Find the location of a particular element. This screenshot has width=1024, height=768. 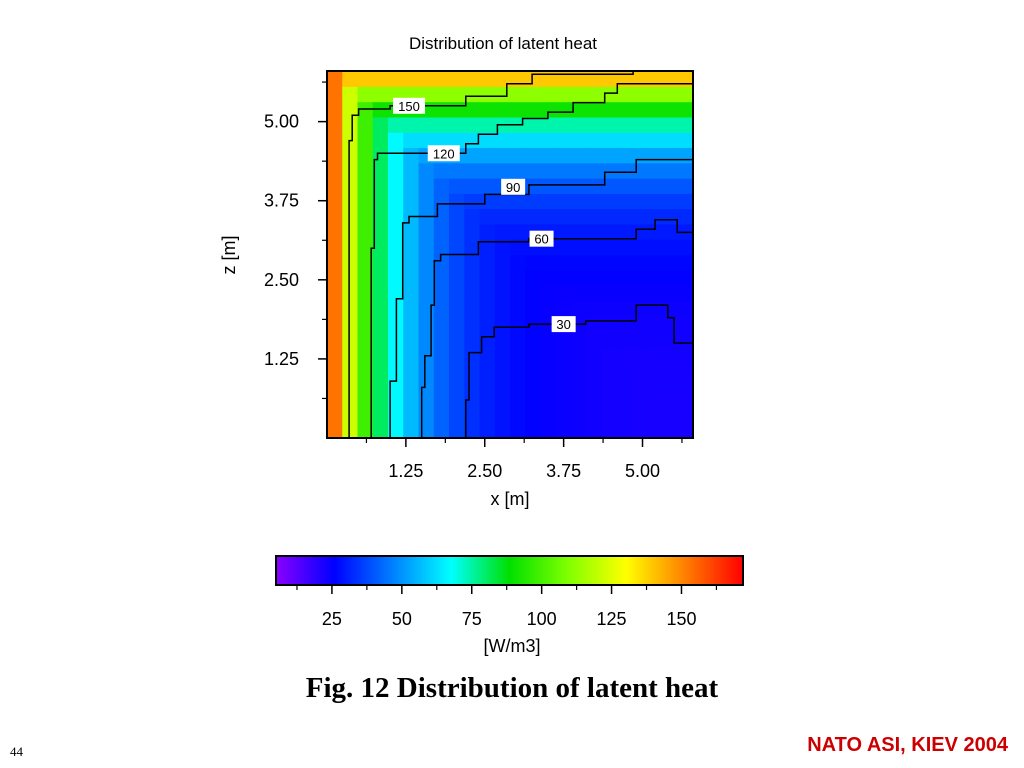

figure-caption: Fig. 12 Distribution of latent heat is located at coordinates (512, 688).